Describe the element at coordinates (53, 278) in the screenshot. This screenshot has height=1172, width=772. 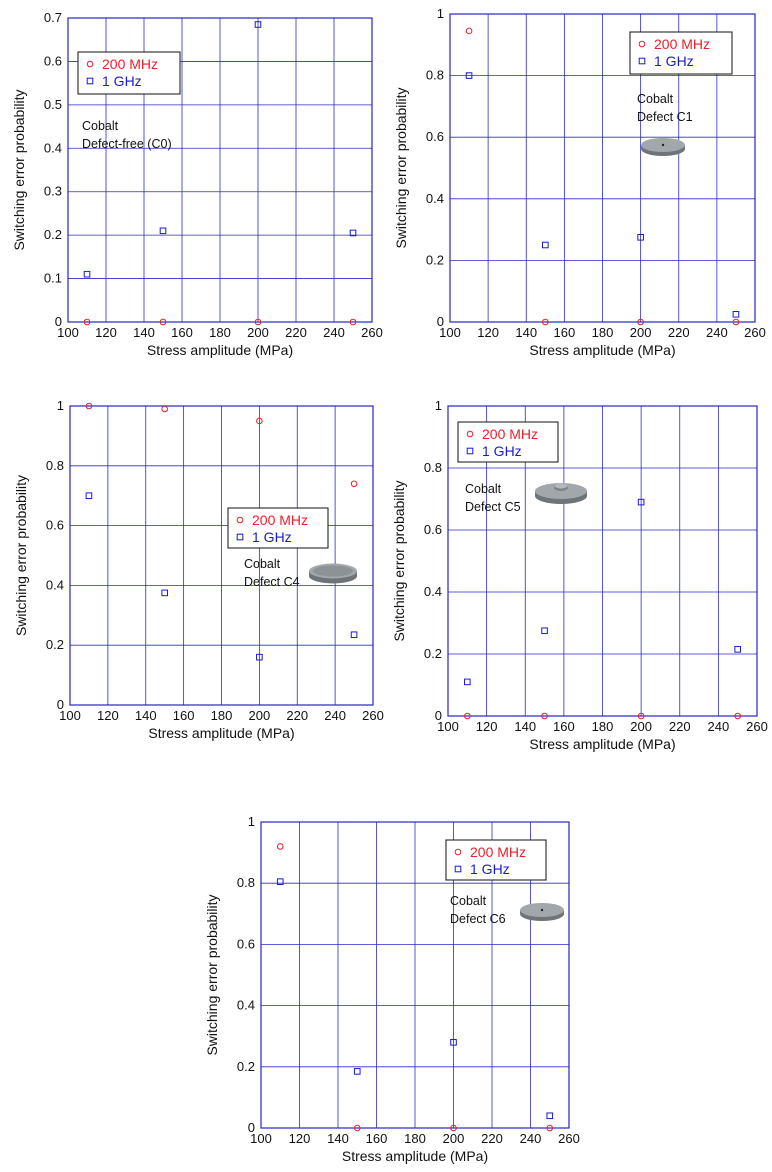
I see `y-tick-label: 0.1` at that location.